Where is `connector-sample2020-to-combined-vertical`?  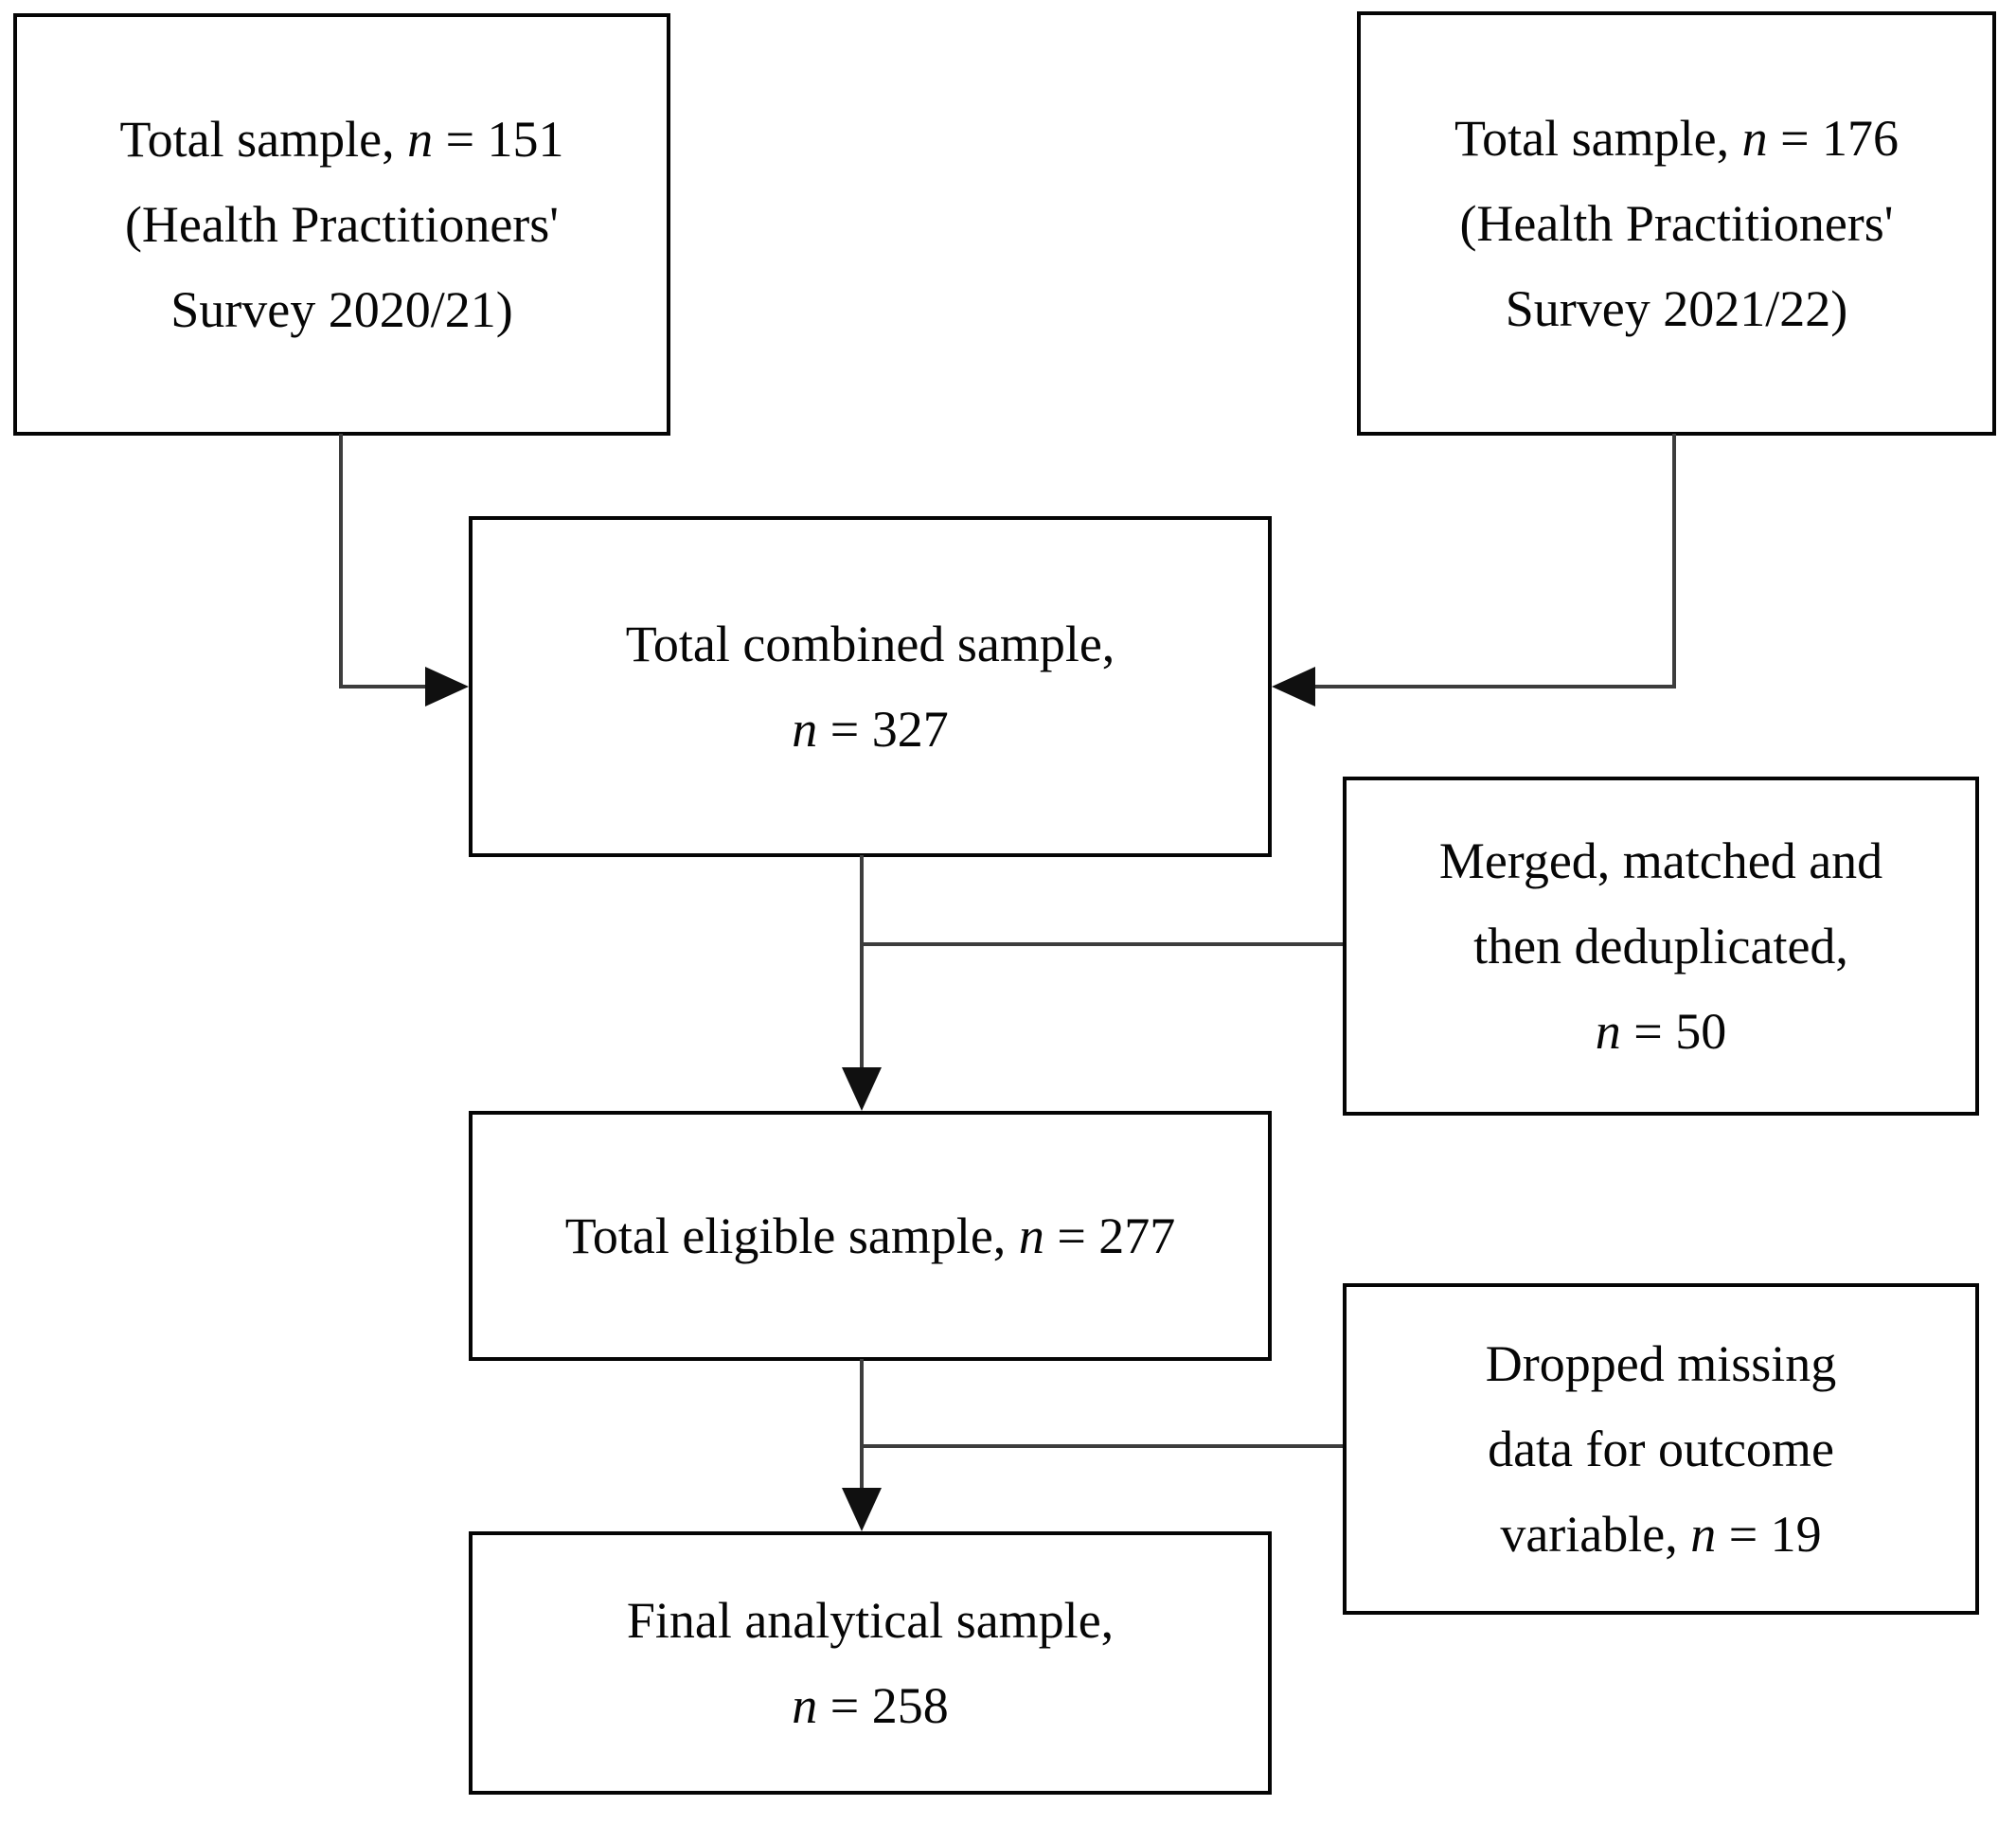
connector-sample2020-to-combined-vertical is located at coordinates (341, 561).